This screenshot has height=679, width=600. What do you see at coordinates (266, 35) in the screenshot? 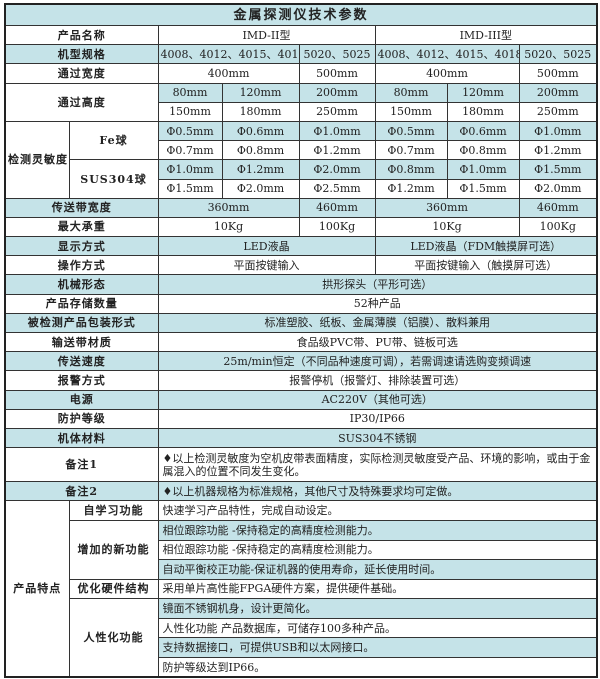
I see `model-a: IMD-II型` at bounding box center [266, 35].